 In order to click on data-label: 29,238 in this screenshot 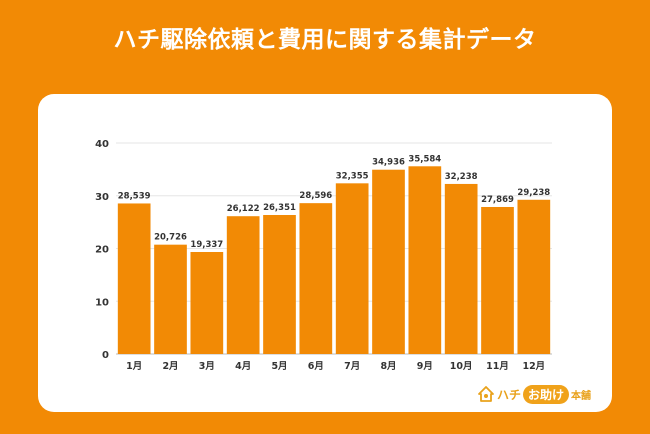, I will do `click(533, 193)`.